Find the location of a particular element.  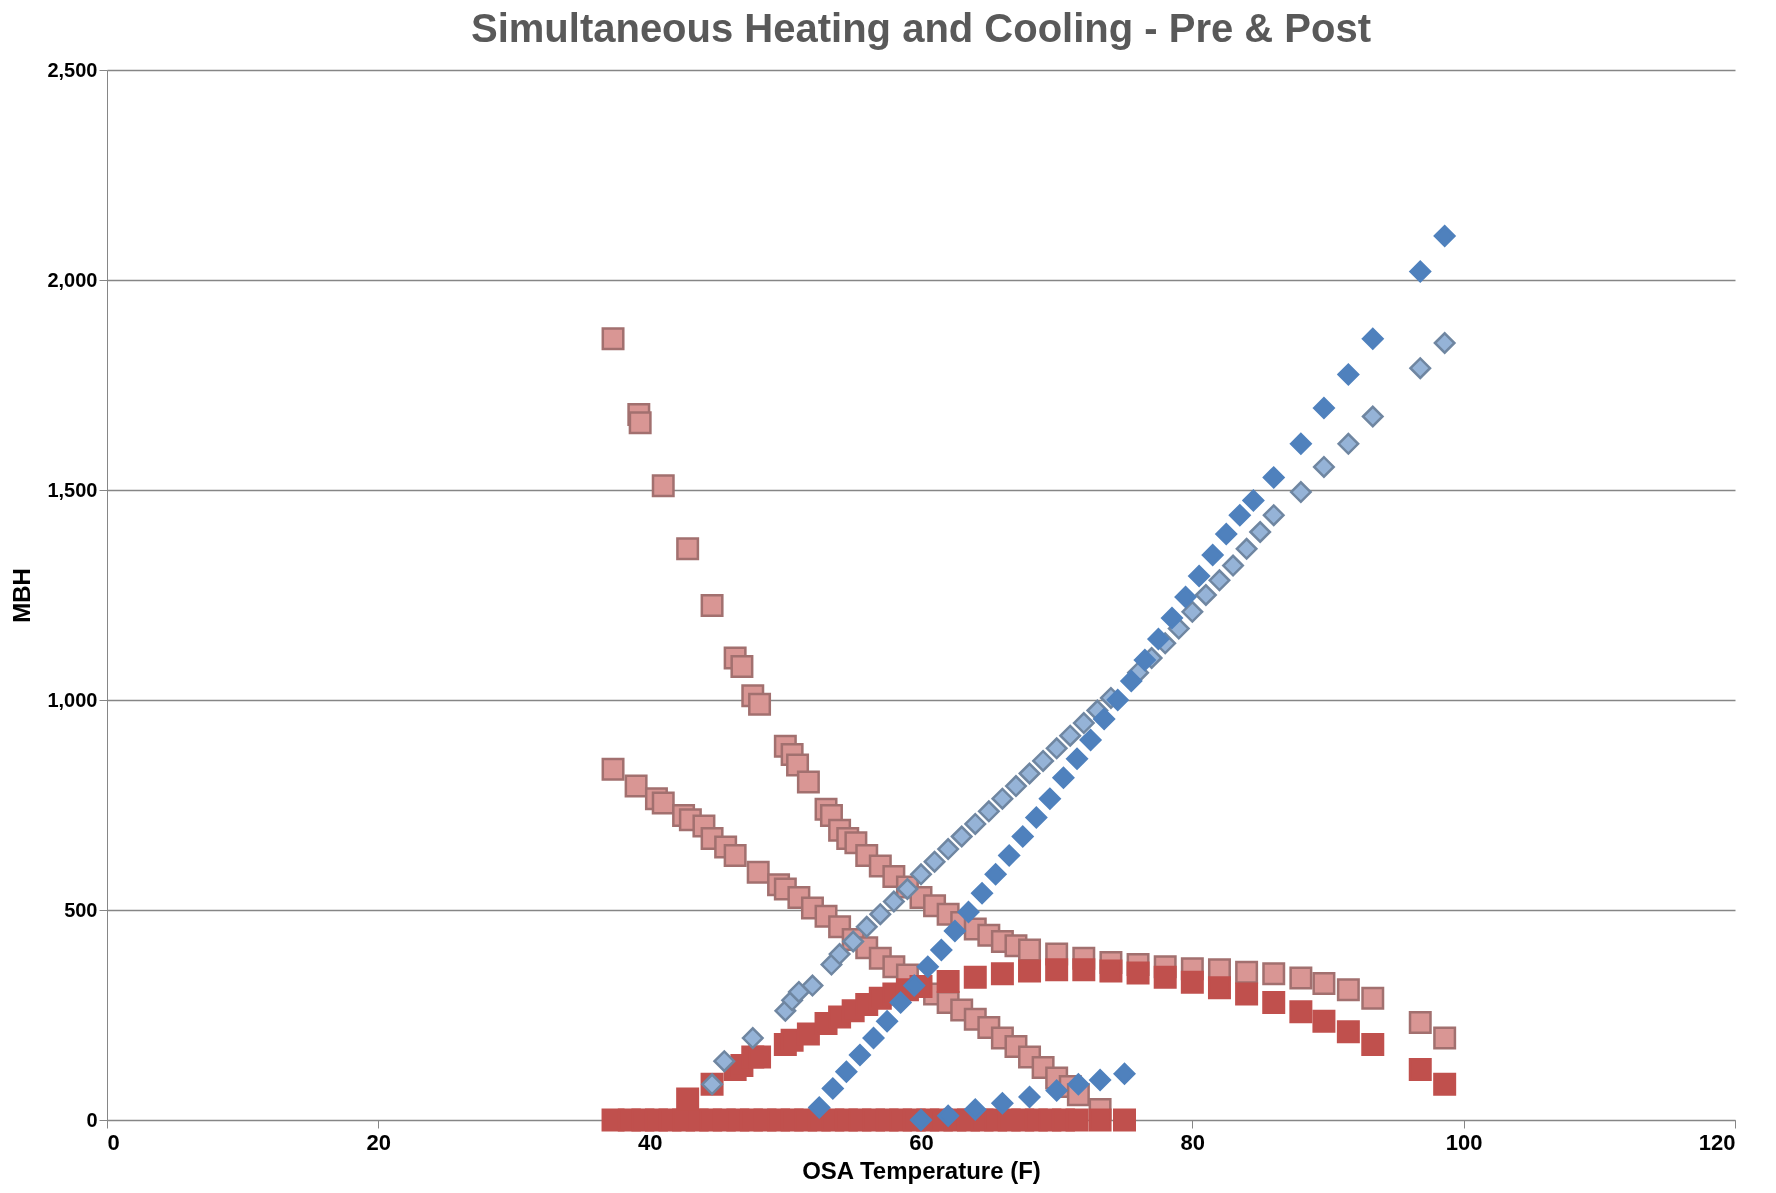

y-tick-label: 1,500 is located at coordinates (72, 489).